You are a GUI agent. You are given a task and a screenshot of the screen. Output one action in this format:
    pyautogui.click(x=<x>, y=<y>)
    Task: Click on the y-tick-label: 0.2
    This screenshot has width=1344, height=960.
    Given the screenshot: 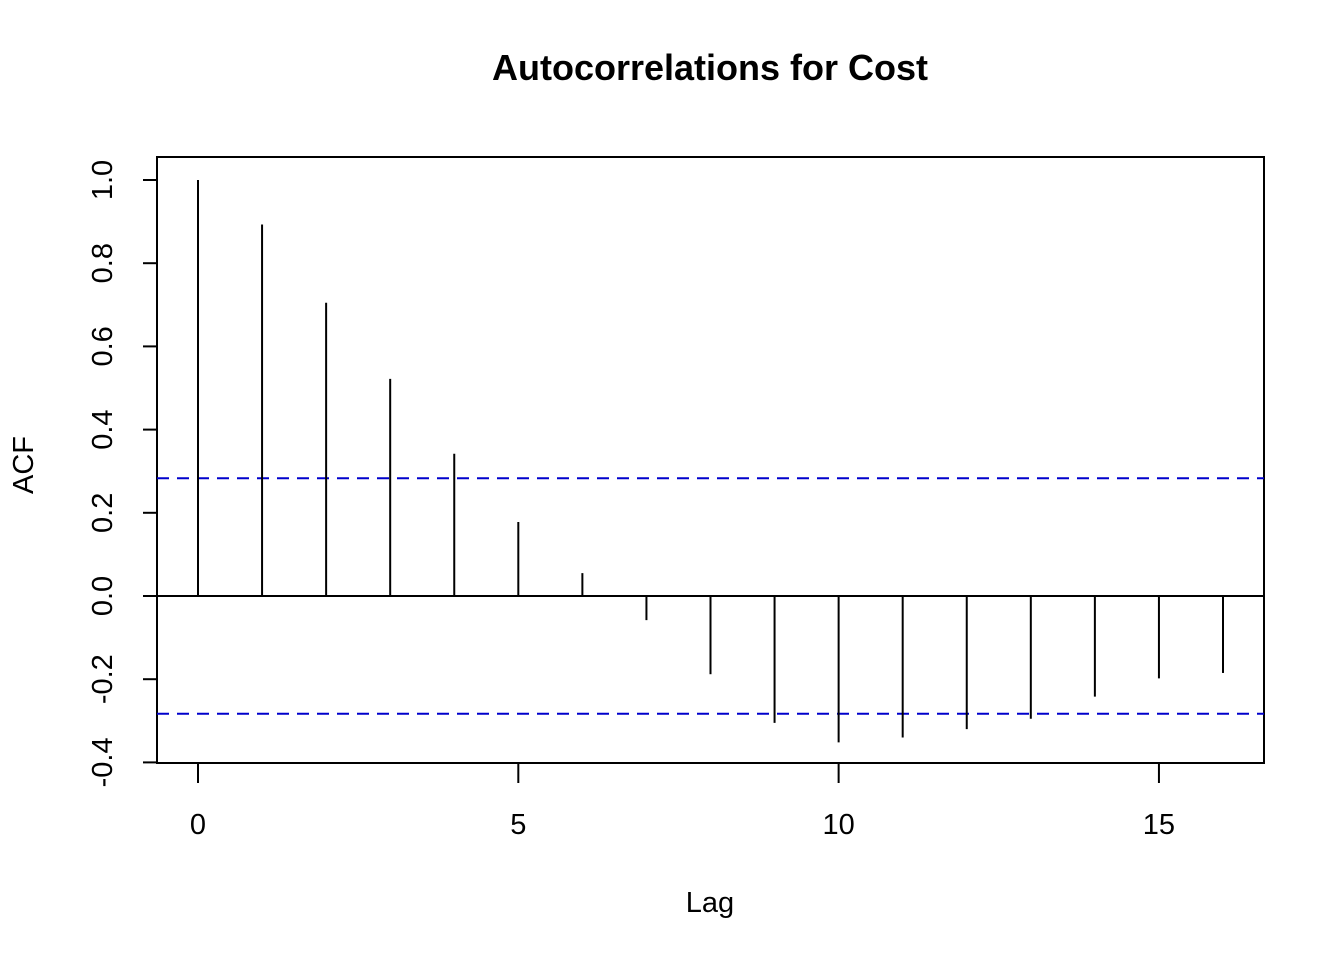 What is the action you would take?
    pyautogui.click(x=103, y=513)
    